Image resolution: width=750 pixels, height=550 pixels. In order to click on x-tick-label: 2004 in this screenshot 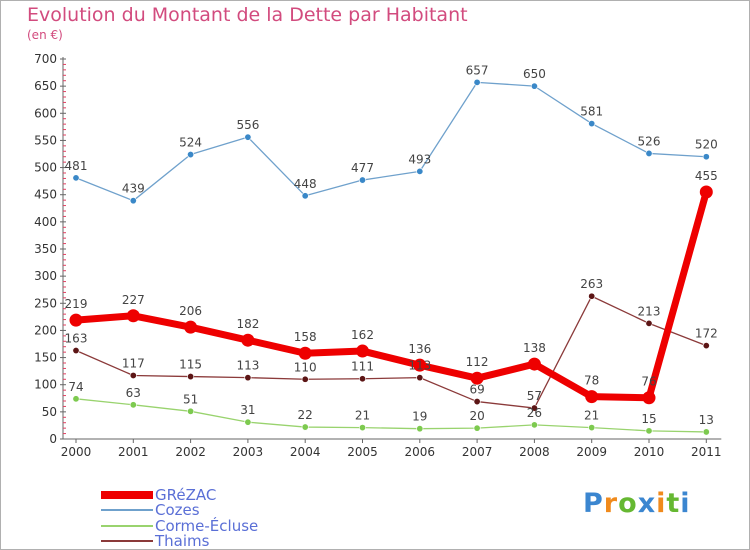, I will do `click(305, 452)`.